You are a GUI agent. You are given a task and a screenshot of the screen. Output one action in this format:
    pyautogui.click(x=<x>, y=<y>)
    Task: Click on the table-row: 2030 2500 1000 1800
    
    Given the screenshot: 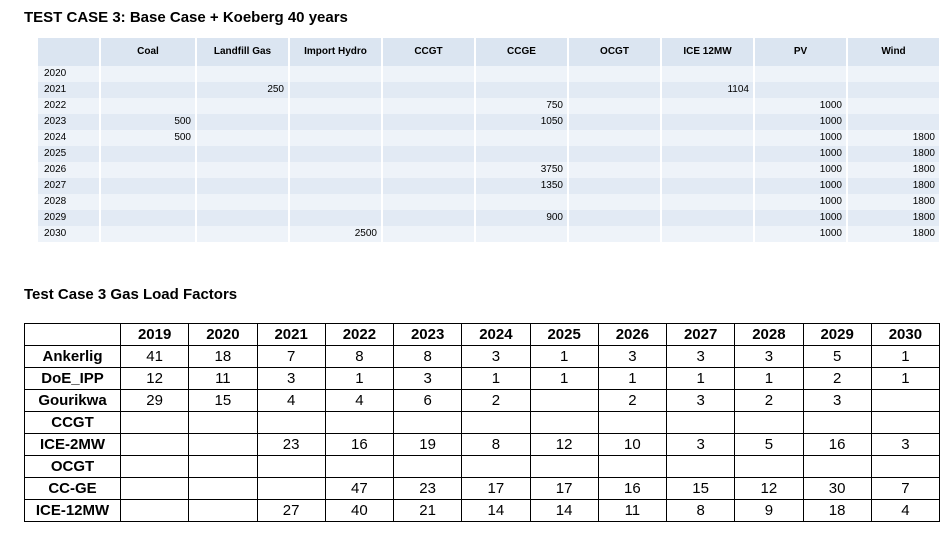 What is the action you would take?
    pyautogui.click(x=489, y=234)
    